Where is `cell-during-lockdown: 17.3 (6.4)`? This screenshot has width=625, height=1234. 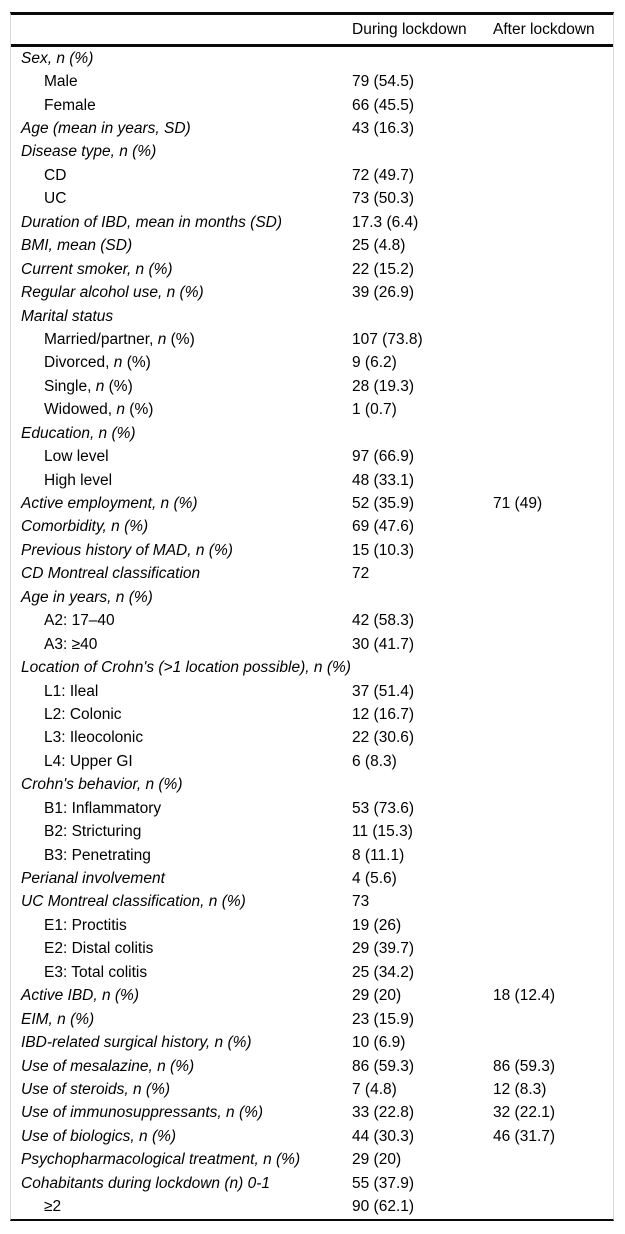
cell-during-lockdown: 17.3 (6.4) is located at coordinates (385, 222).